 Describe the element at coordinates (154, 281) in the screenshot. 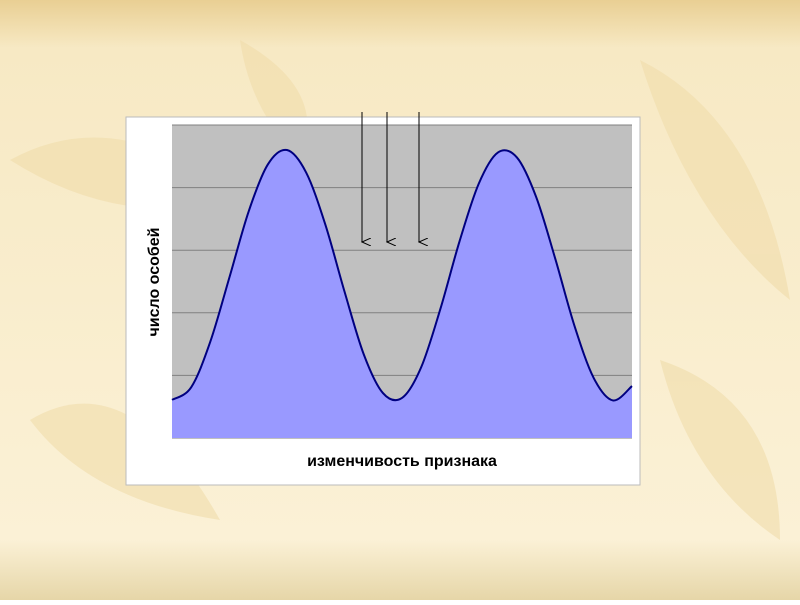

I see `y-axis-label: число особей` at that location.